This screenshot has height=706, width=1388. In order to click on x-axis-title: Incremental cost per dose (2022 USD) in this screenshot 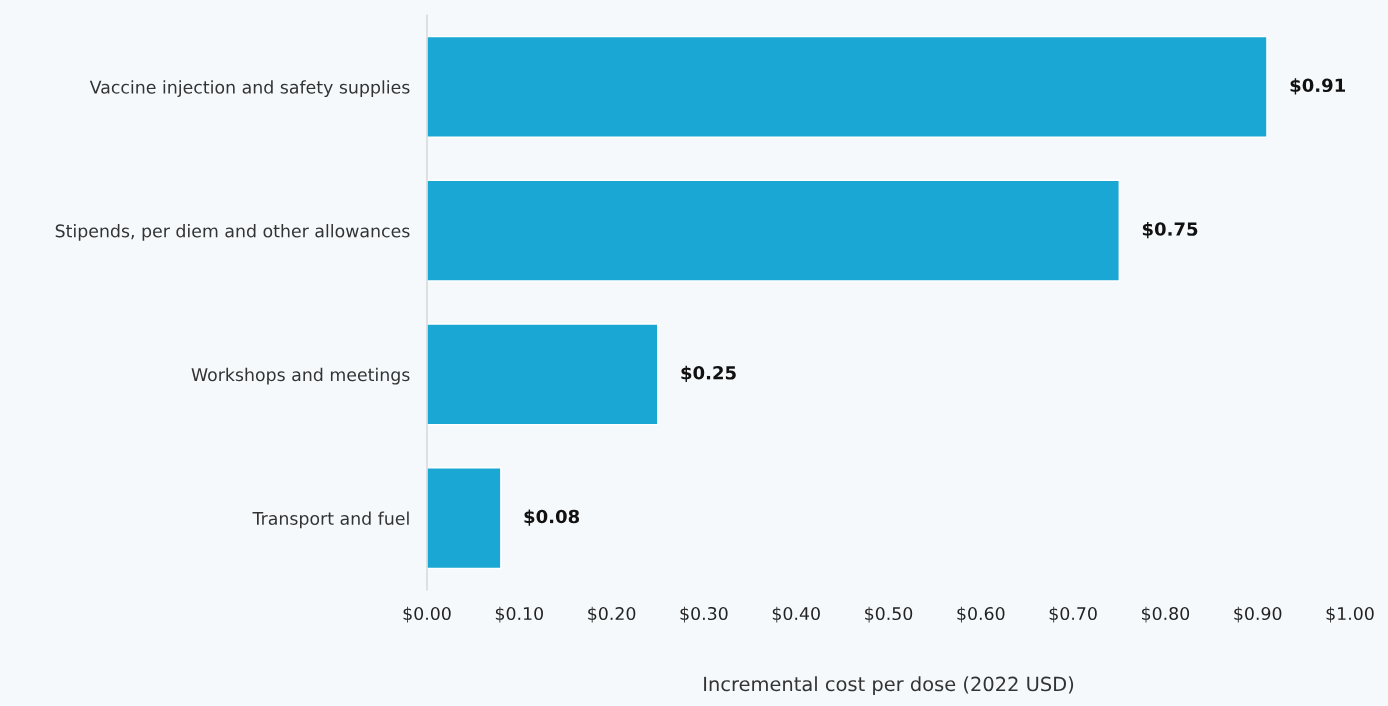, I will do `click(889, 686)`.